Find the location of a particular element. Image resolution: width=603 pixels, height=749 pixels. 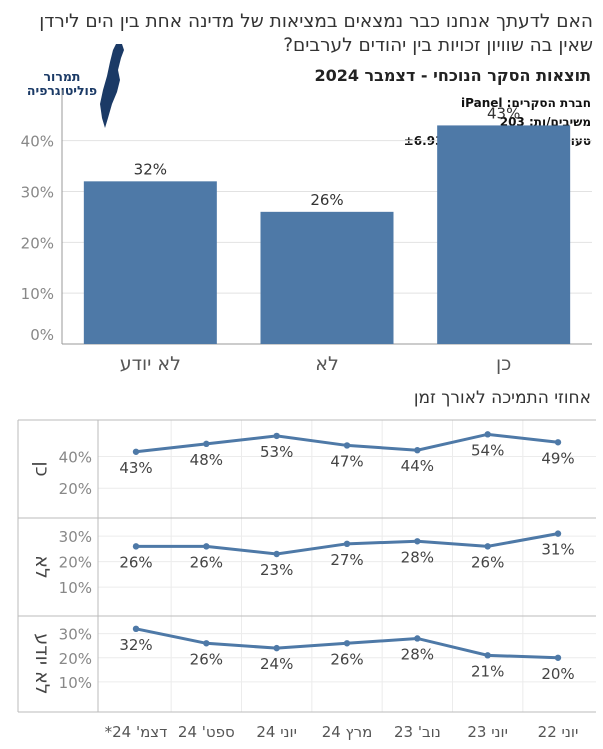

bar-ytick-label: 20% is located at coordinates (37, 243).